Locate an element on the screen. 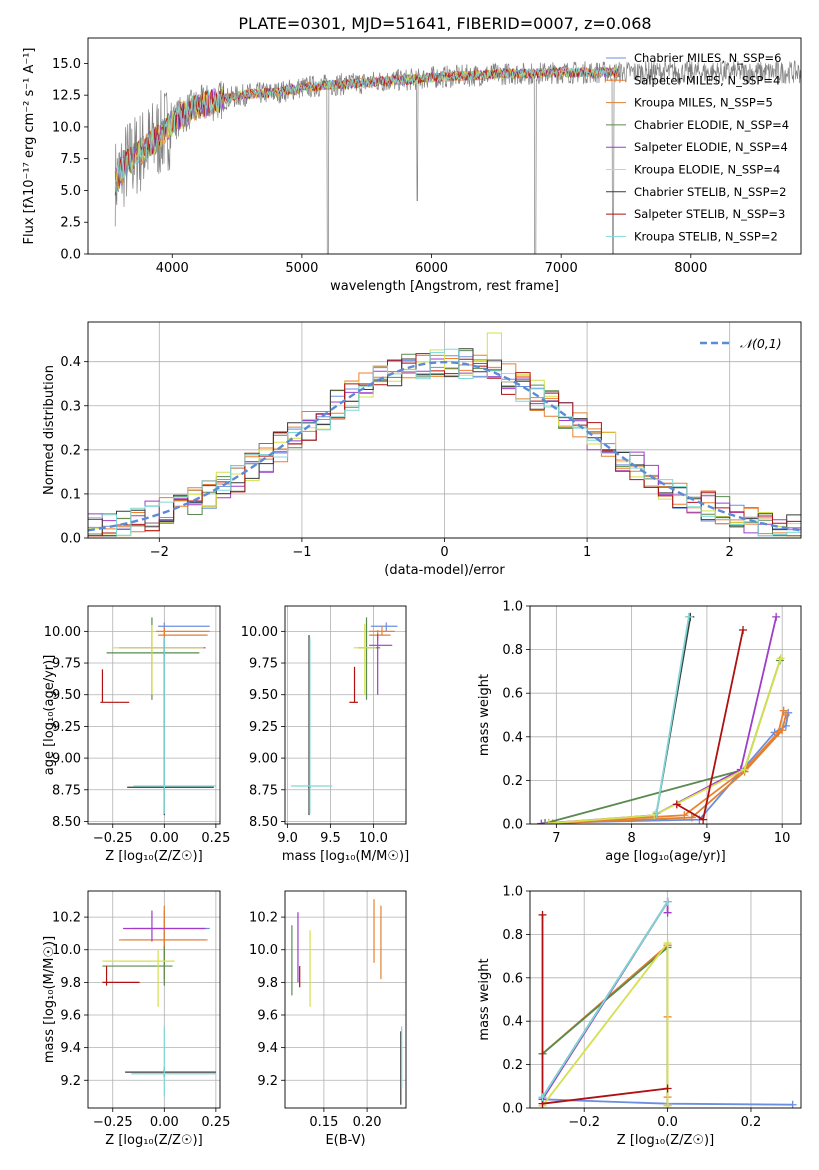  model-spectrum-line is located at coordinates (367, 130).